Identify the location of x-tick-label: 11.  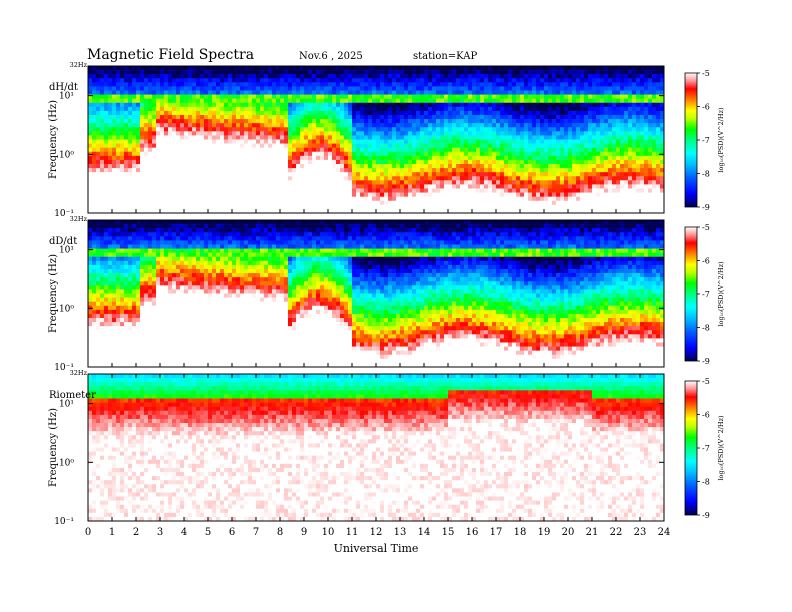
(352, 532).